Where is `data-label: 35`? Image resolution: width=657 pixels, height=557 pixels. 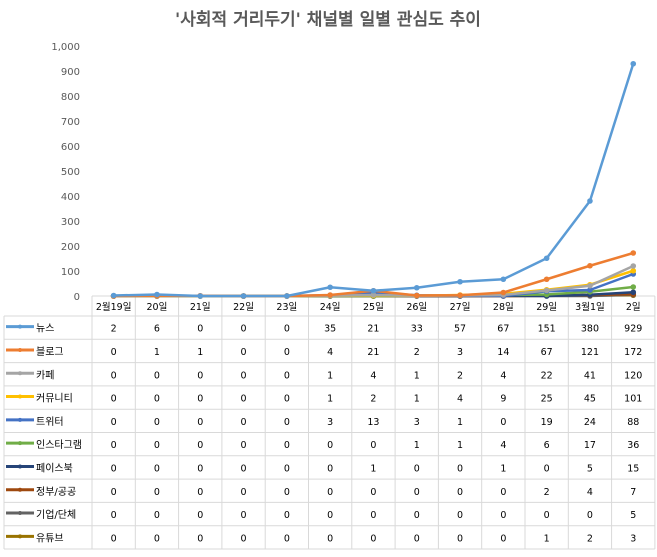
data-label: 35 is located at coordinates (330, 329).